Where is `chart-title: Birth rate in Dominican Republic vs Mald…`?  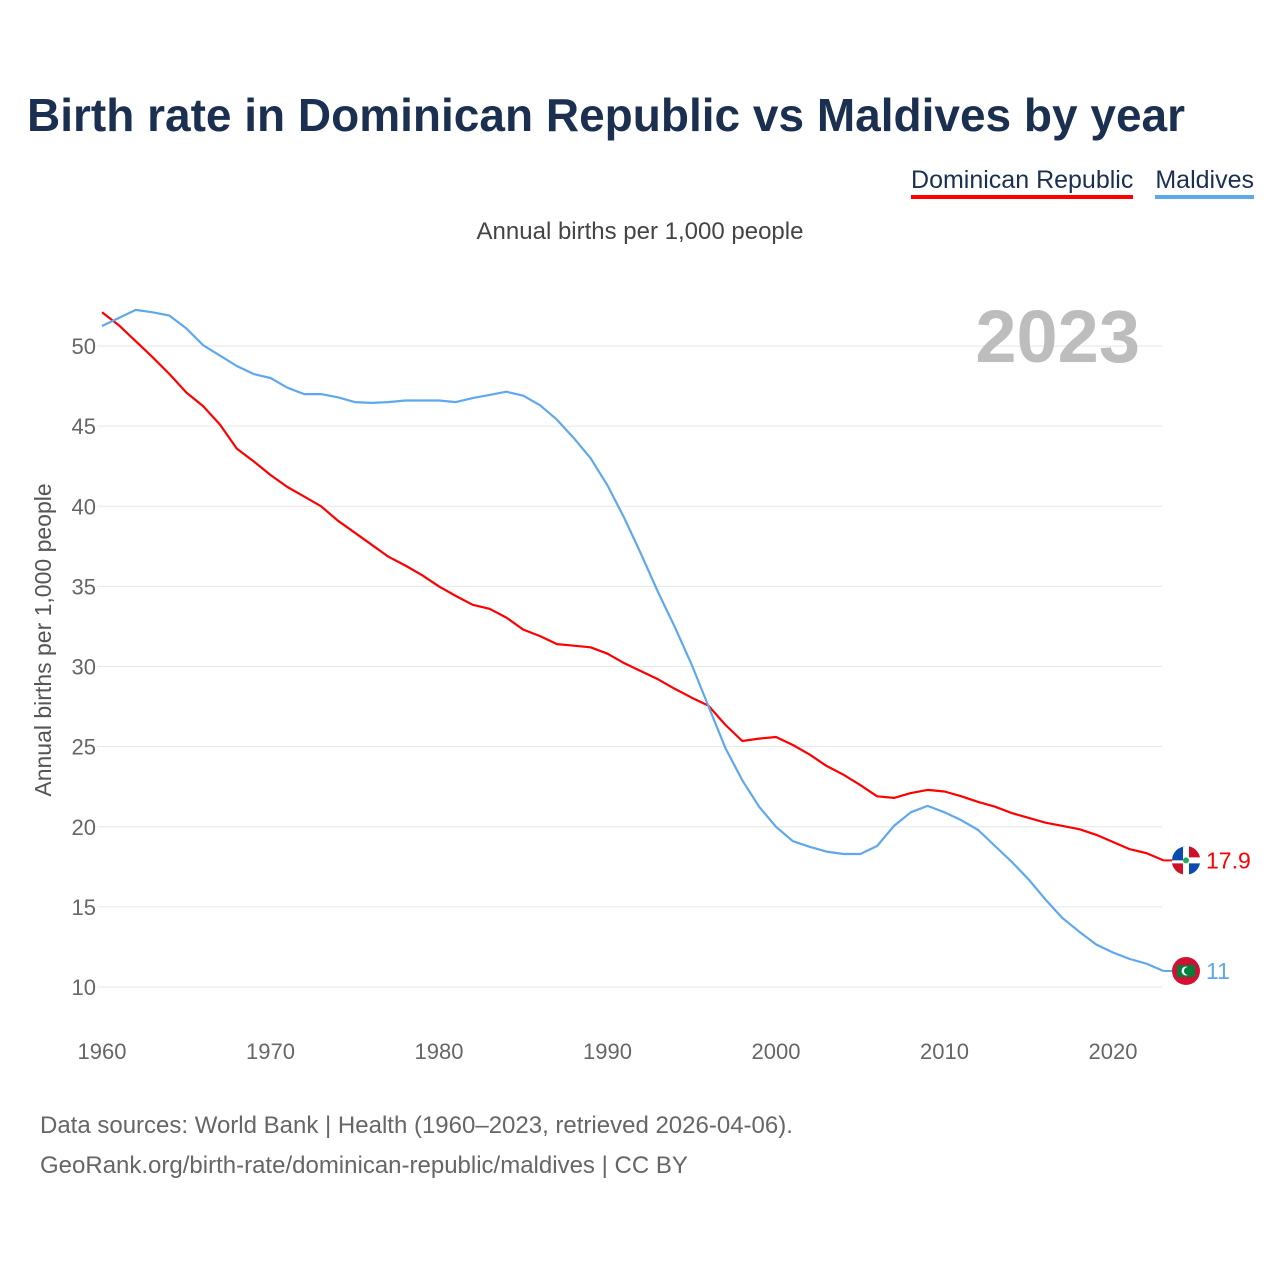 chart-title: Birth rate in Dominican Republic vs Mald… is located at coordinates (606, 115).